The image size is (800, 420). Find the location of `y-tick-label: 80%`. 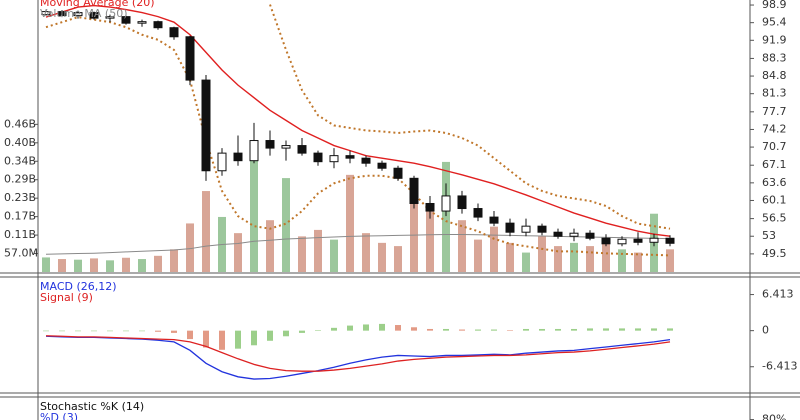

y-tick-label: 80% is located at coordinates (774, 416).